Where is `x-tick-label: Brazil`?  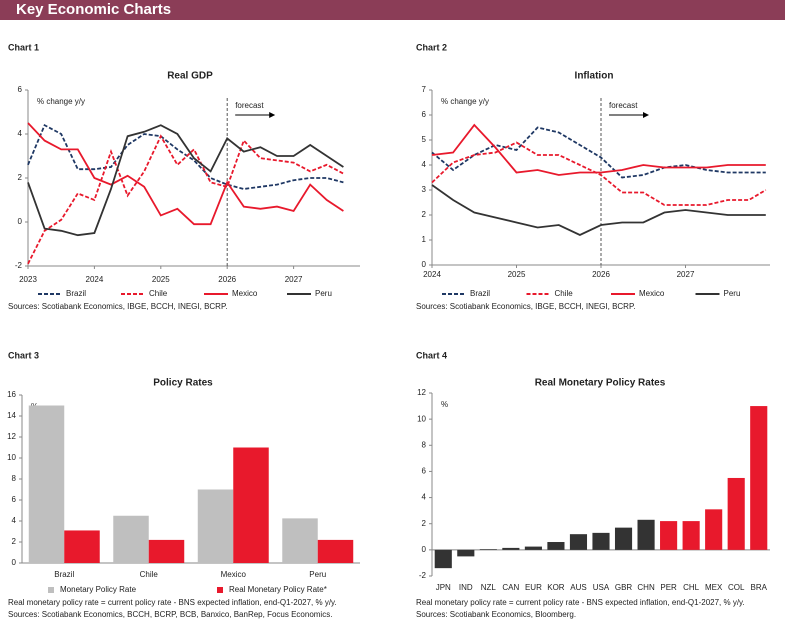 x-tick-label: Brazil is located at coordinates (64, 574).